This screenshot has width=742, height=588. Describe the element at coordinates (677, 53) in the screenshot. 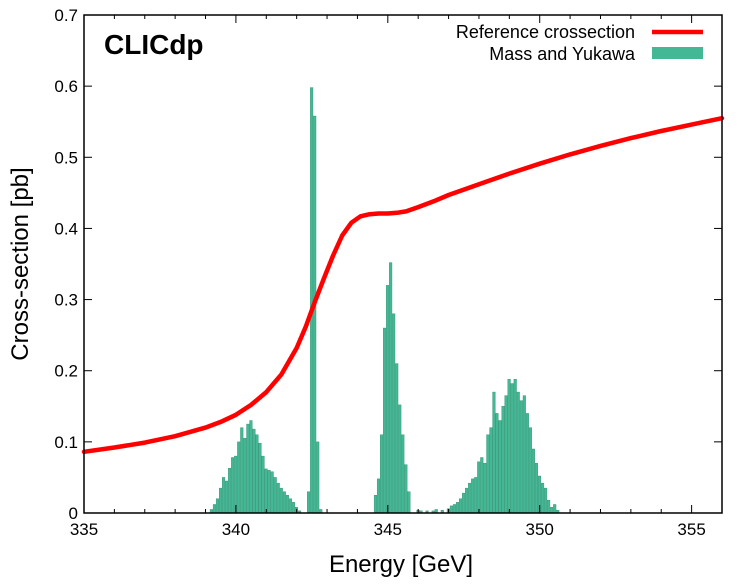

I see `legend-swatch-mass-yukawa` at that location.